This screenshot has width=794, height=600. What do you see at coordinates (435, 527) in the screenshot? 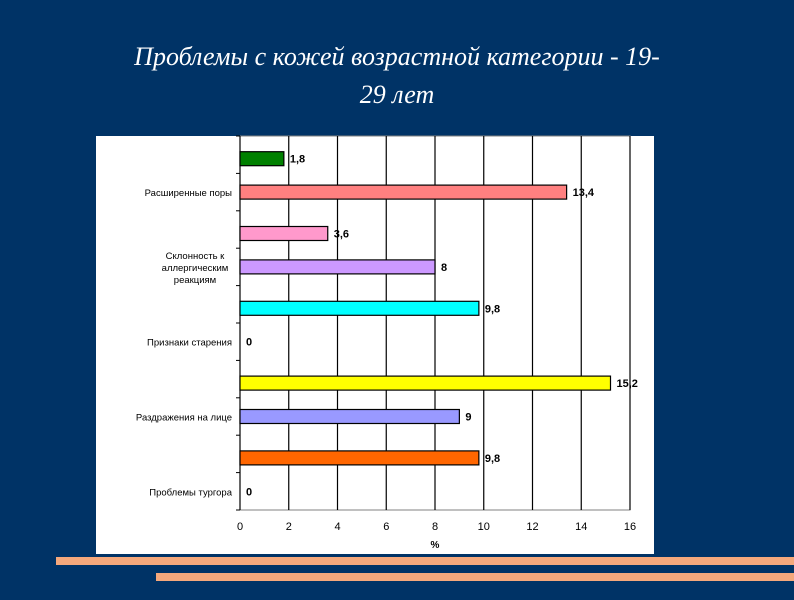
I see `x-tick-label: 8` at bounding box center [435, 527].